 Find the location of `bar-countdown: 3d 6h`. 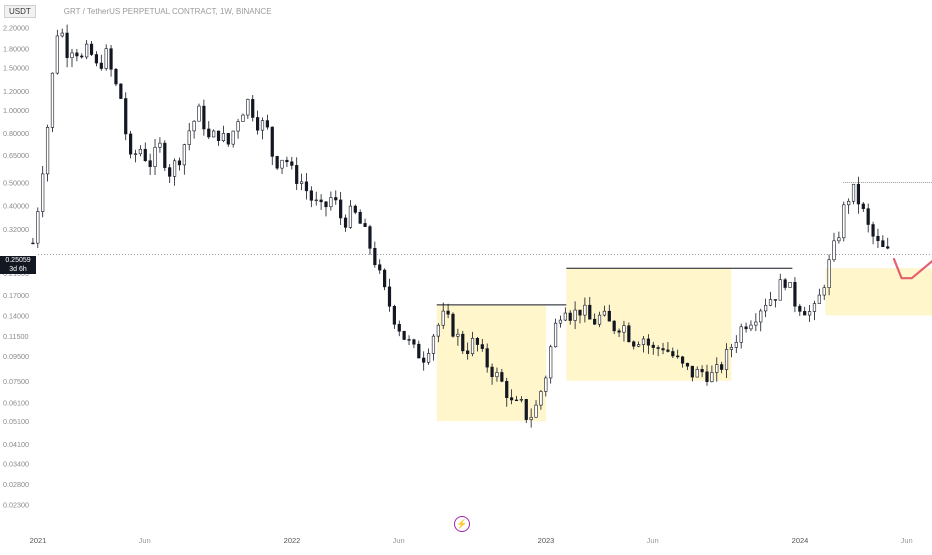

bar-countdown: 3d 6h is located at coordinates (18, 269).